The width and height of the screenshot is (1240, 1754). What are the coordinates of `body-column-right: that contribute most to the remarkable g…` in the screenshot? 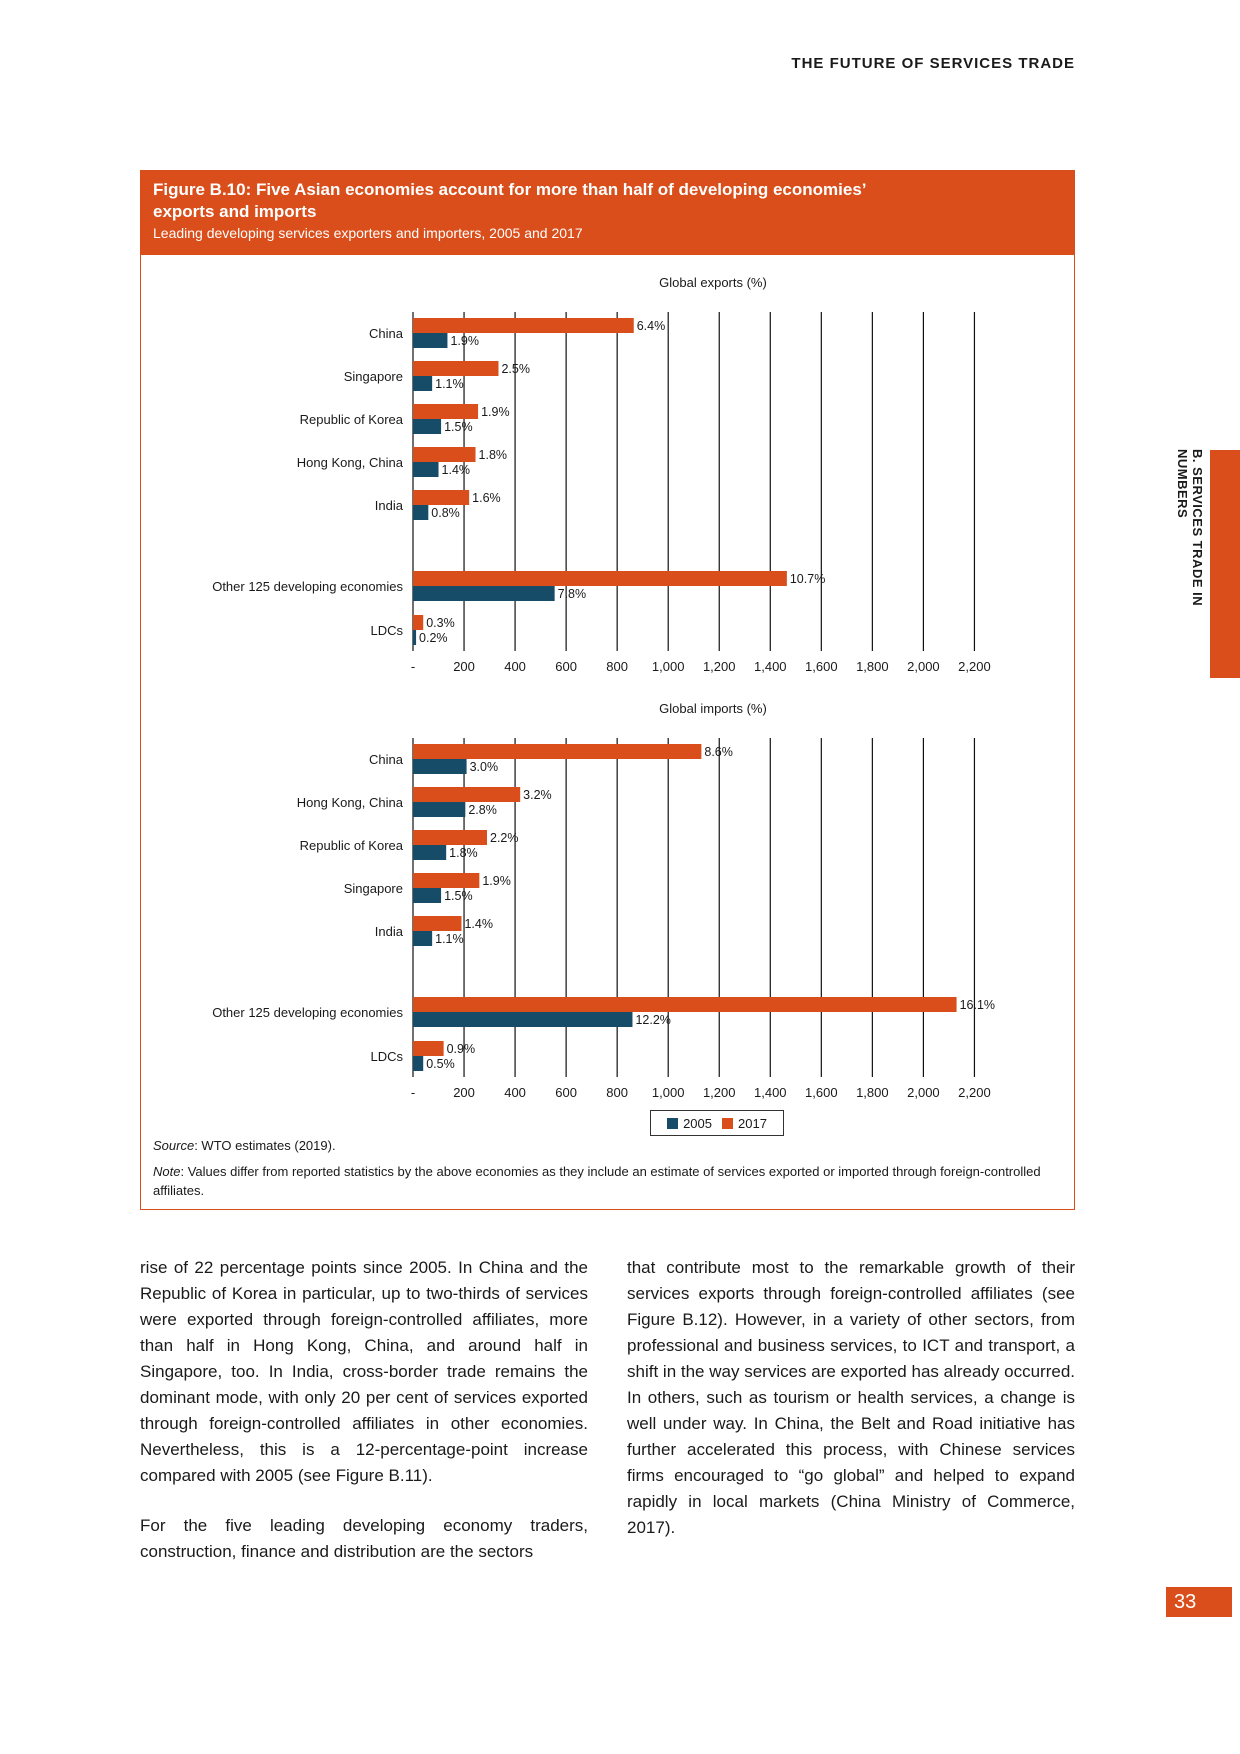 It's located at (851, 1410).